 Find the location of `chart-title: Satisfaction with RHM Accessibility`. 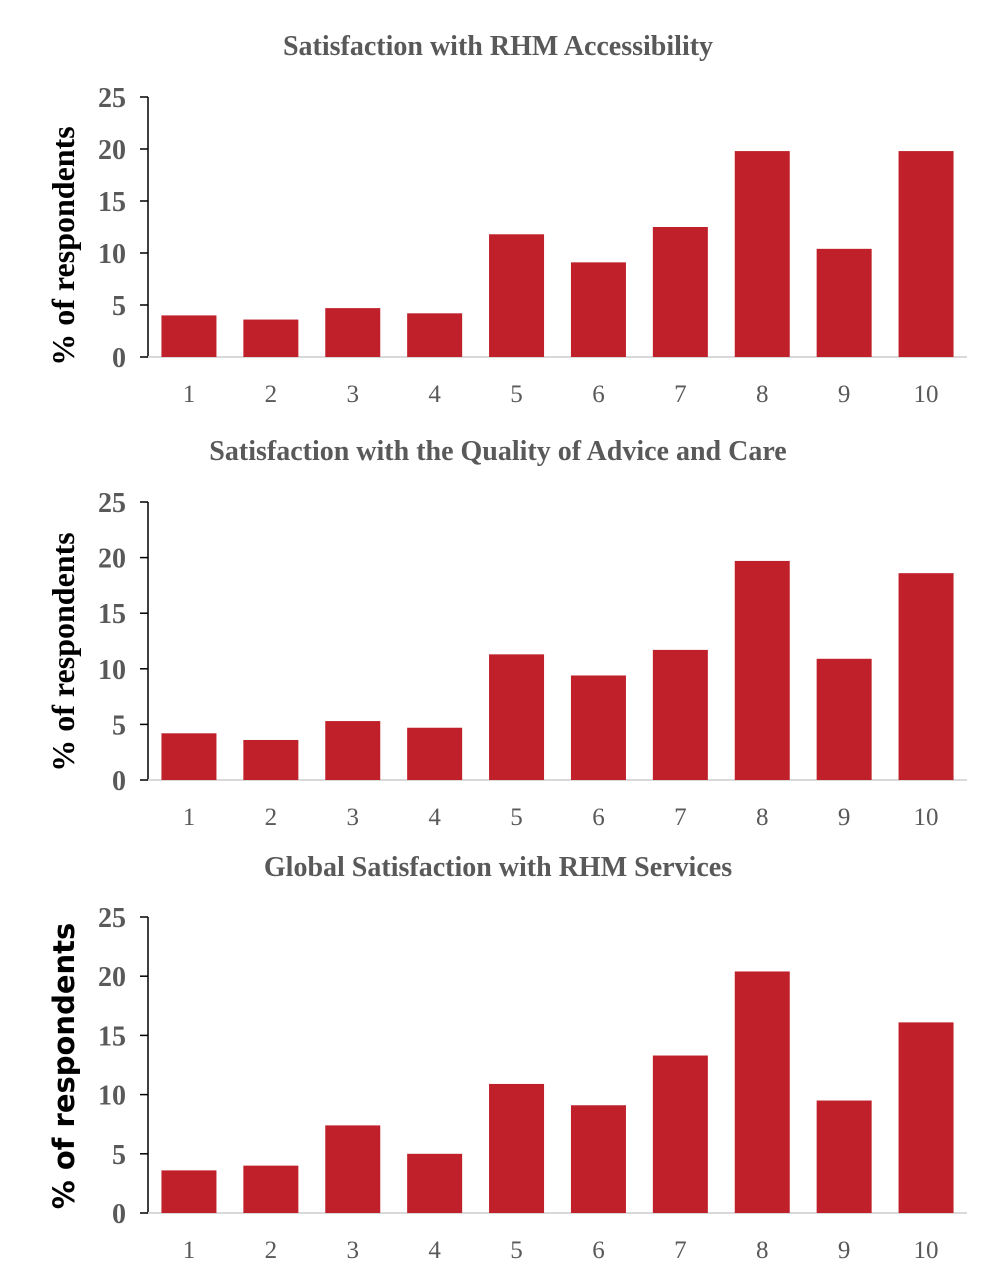

chart-title: Satisfaction with RHM Accessibility is located at coordinates (498, 46).